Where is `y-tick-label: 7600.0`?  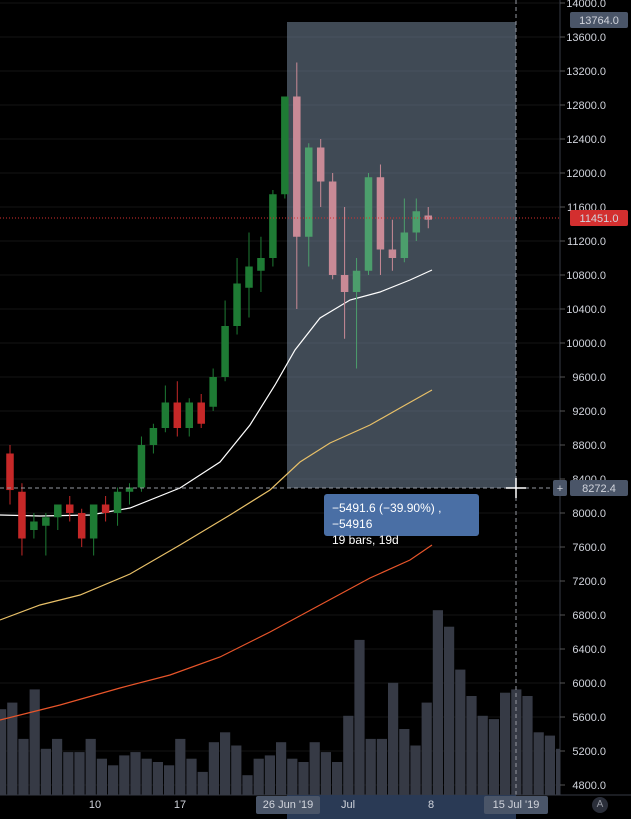 y-tick-label: 7600.0 is located at coordinates (589, 548).